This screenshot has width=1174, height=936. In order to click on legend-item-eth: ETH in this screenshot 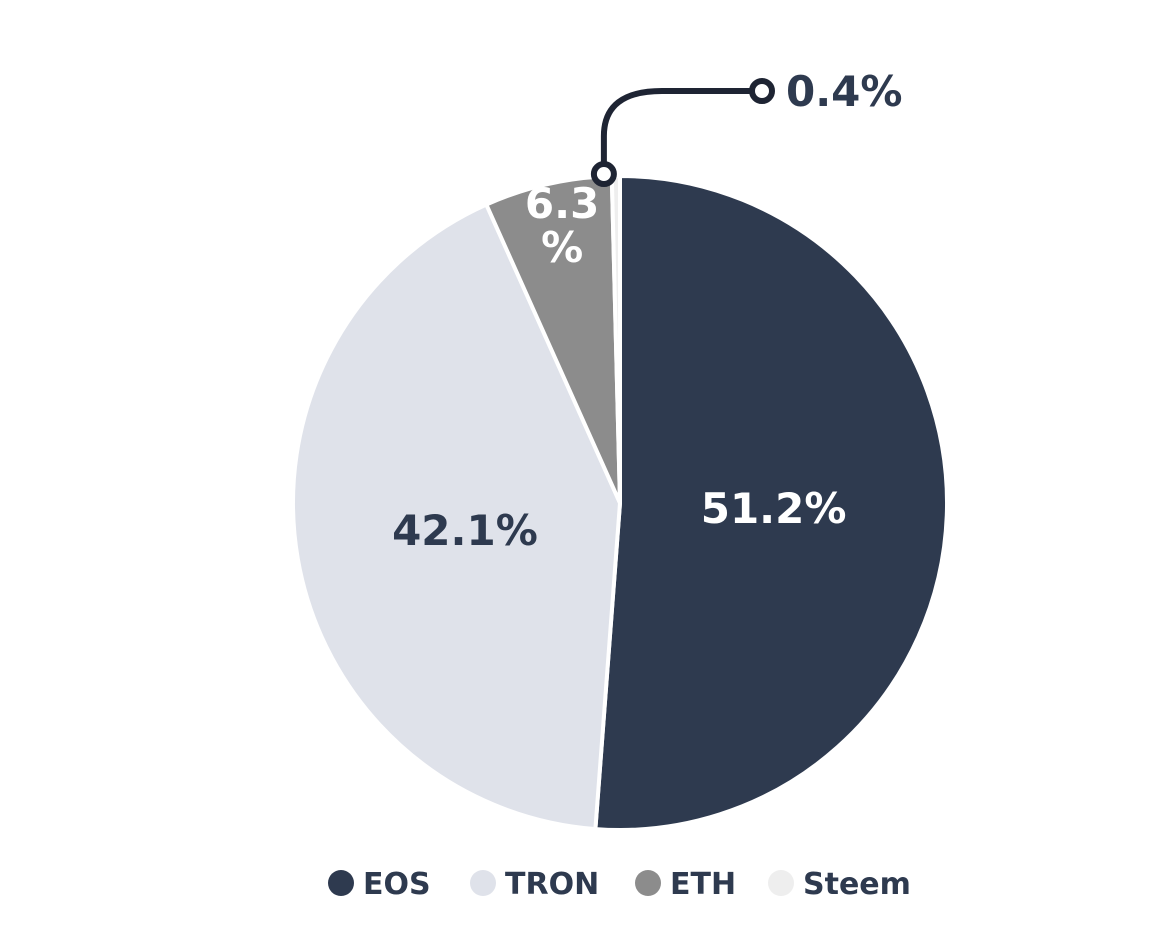, I will do `click(685, 884)`.